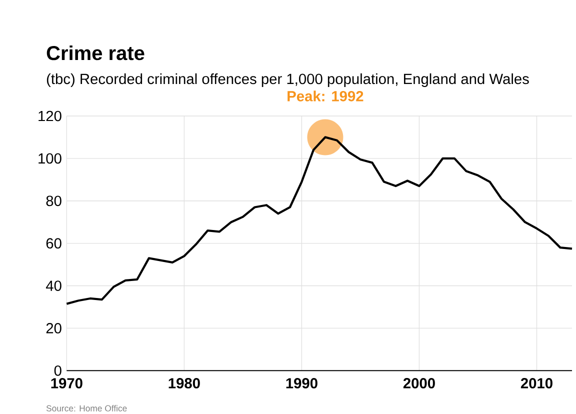  I want to click on y-tick-label: 0, so click(58, 370).